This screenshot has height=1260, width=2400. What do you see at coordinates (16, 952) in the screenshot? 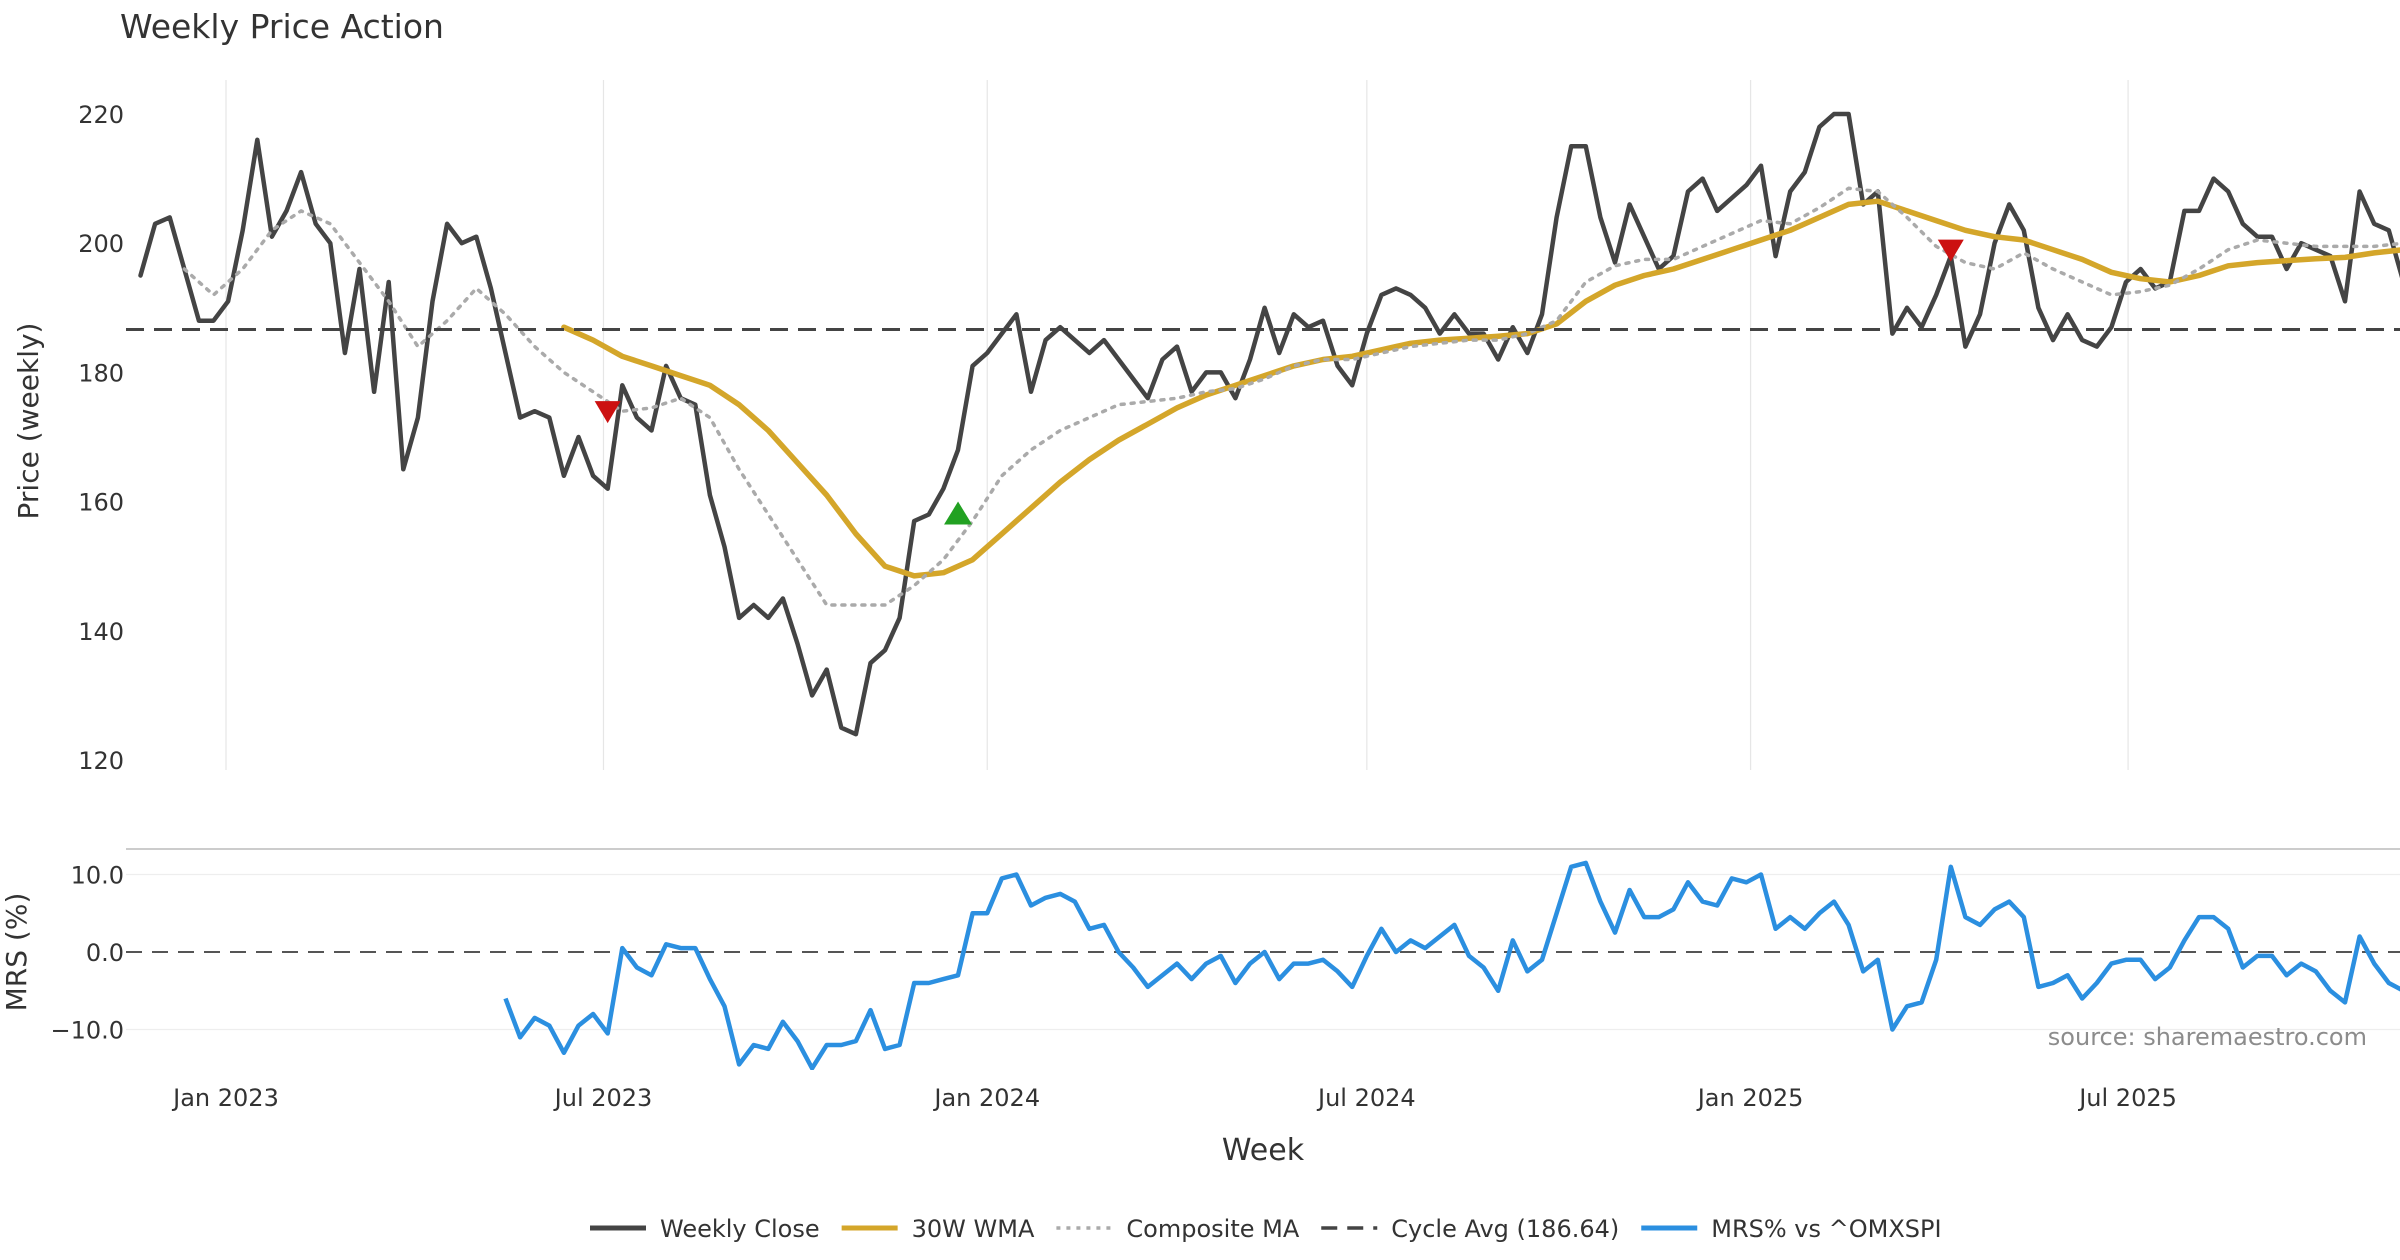
I see `mrs-y-axis-label: MRS (%)` at bounding box center [16, 952].